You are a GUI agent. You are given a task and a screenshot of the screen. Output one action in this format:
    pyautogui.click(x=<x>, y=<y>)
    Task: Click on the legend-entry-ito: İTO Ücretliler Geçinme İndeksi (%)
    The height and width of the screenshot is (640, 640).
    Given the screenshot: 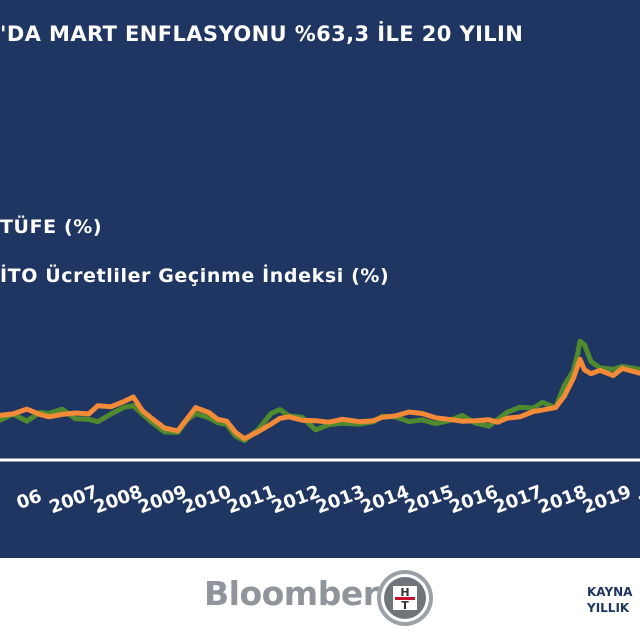 What is the action you would take?
    pyautogui.click(x=195, y=276)
    